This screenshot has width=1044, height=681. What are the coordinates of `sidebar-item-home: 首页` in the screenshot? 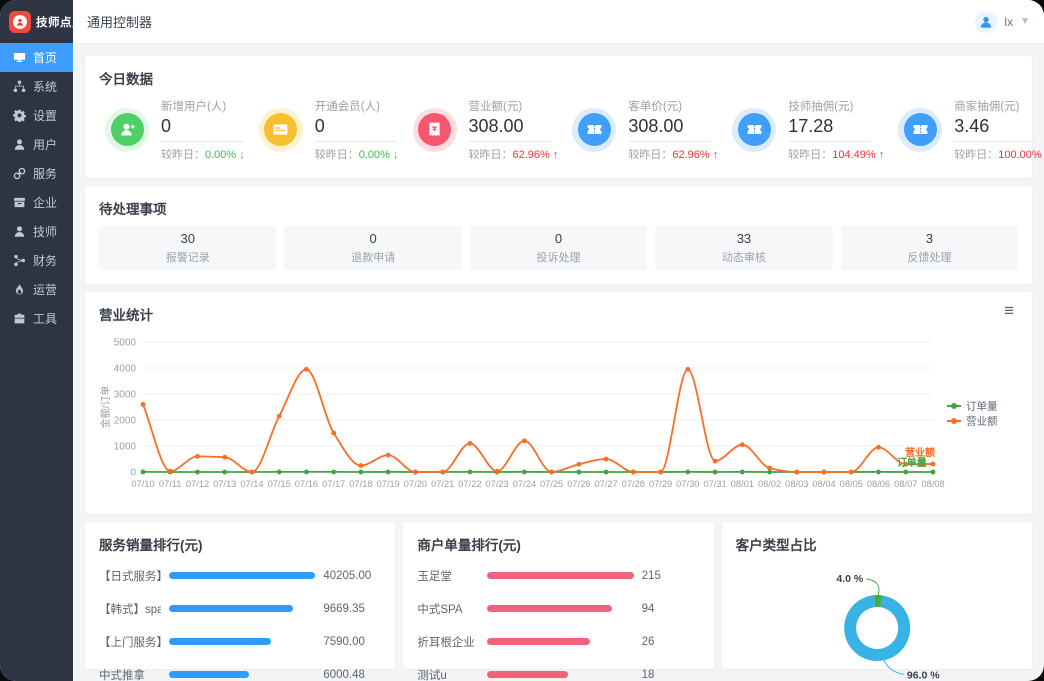 It's located at (36, 57).